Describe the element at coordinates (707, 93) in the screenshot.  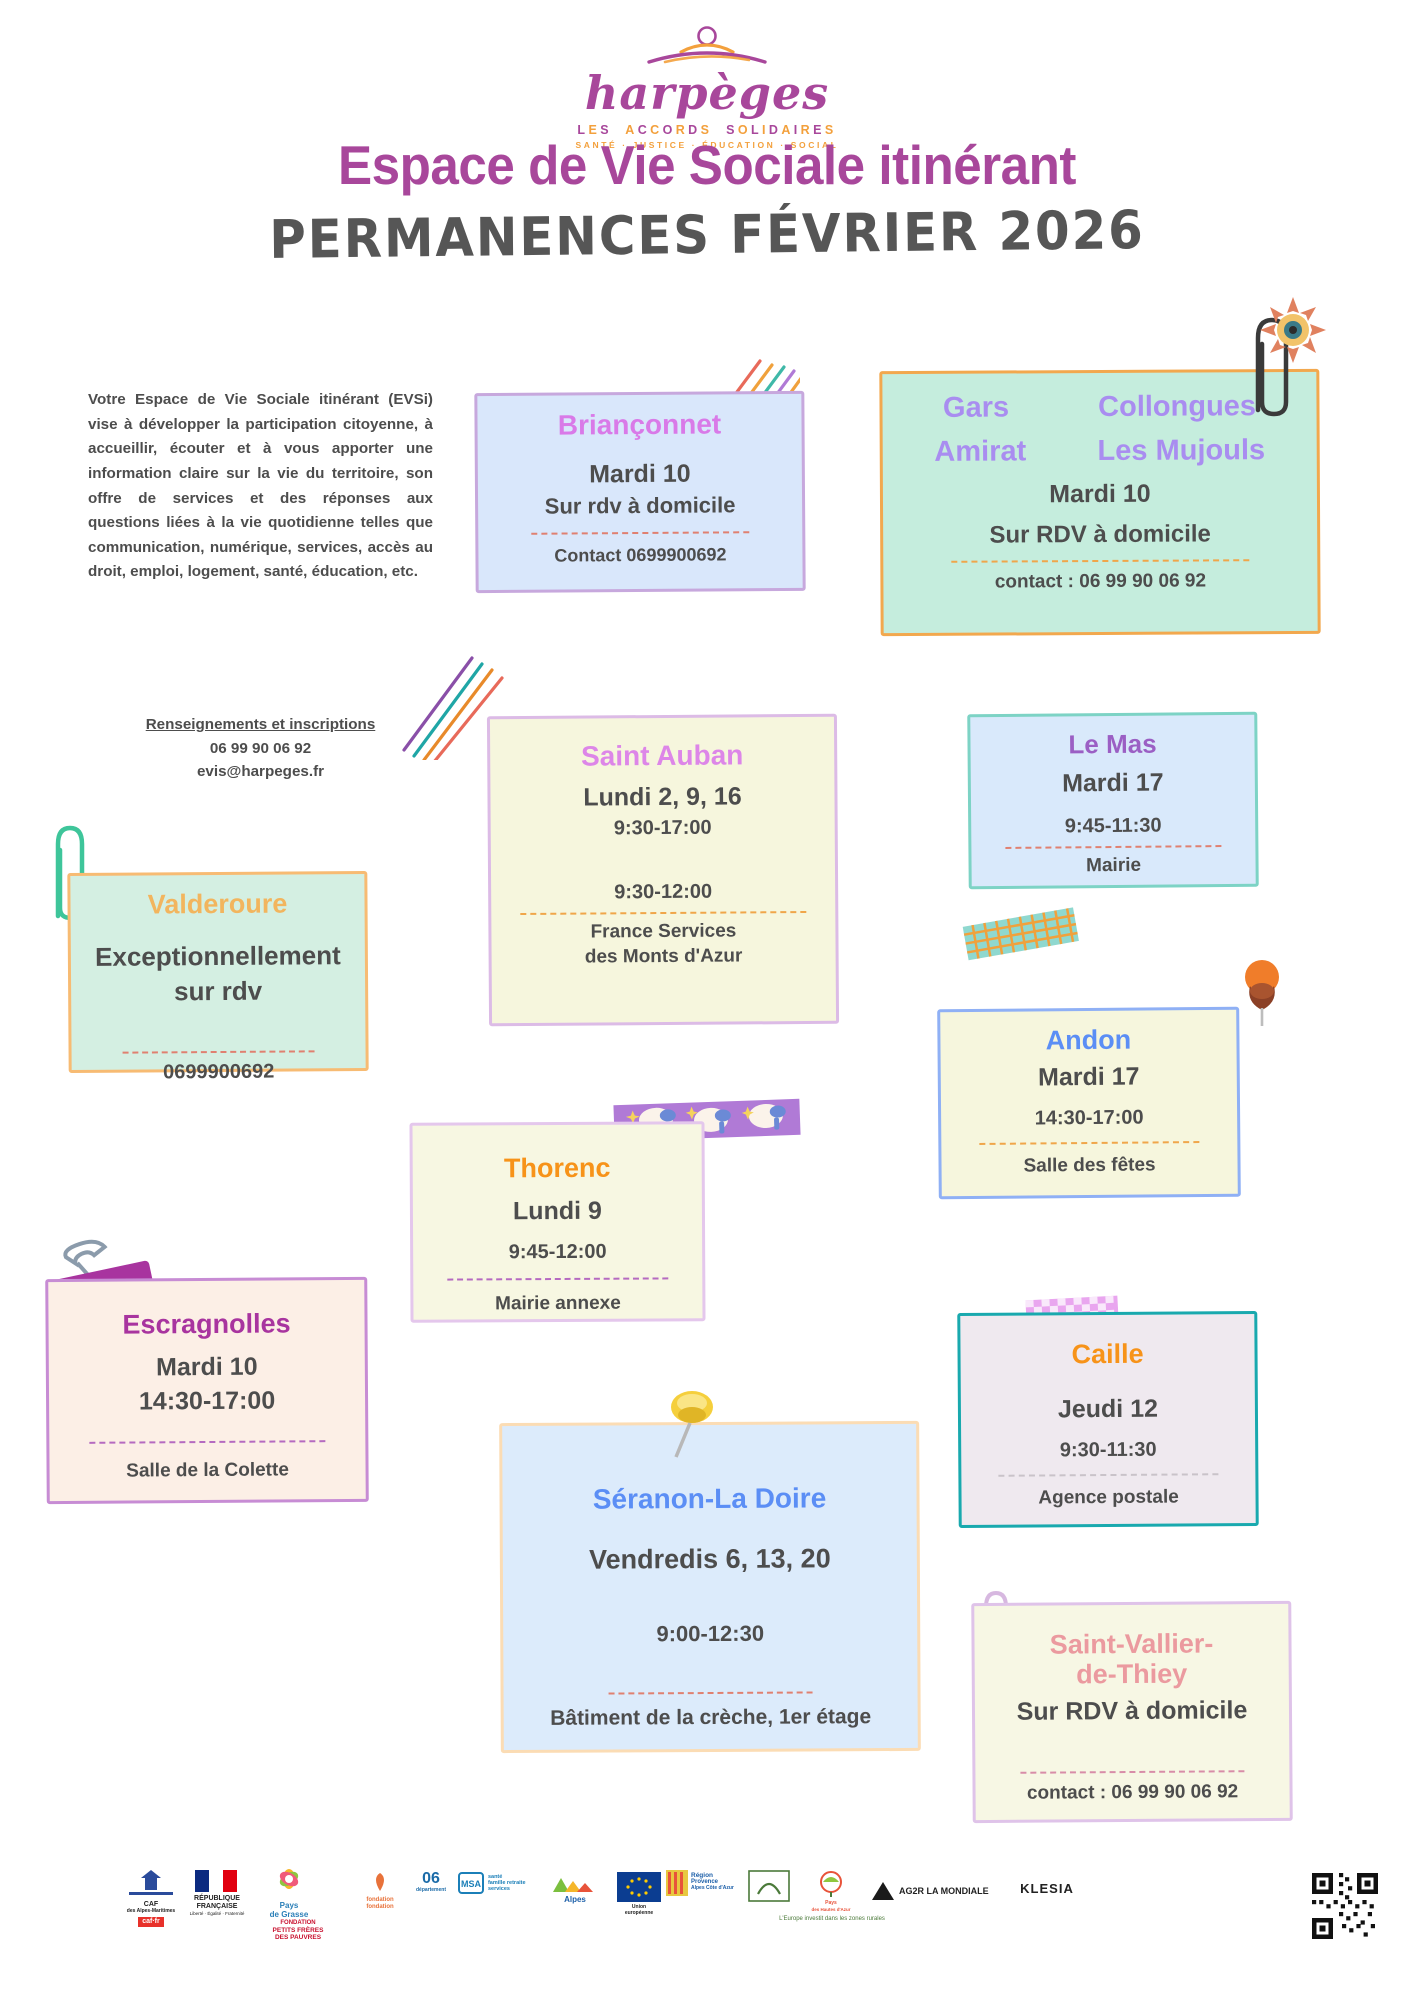
I see `harpeges-wordmark: harpèges` at that location.